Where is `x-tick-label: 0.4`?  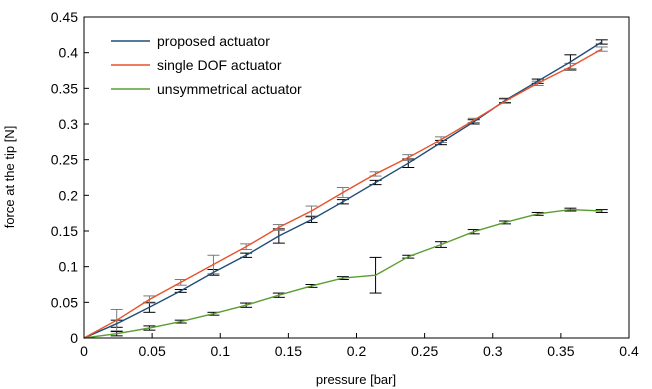
x-tick-label: 0.4 is located at coordinates (629, 351).